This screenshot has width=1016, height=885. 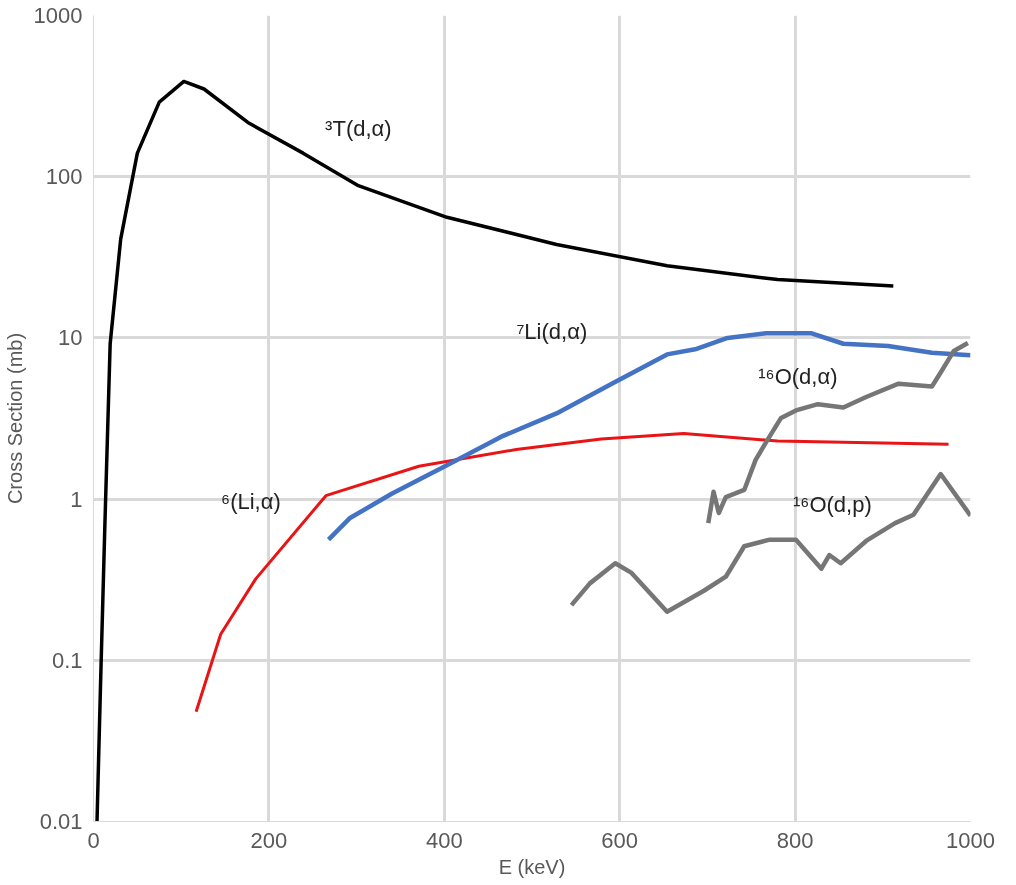 What do you see at coordinates (358, 129) in the screenshot?
I see `series-label: ³T(d,α)` at bounding box center [358, 129].